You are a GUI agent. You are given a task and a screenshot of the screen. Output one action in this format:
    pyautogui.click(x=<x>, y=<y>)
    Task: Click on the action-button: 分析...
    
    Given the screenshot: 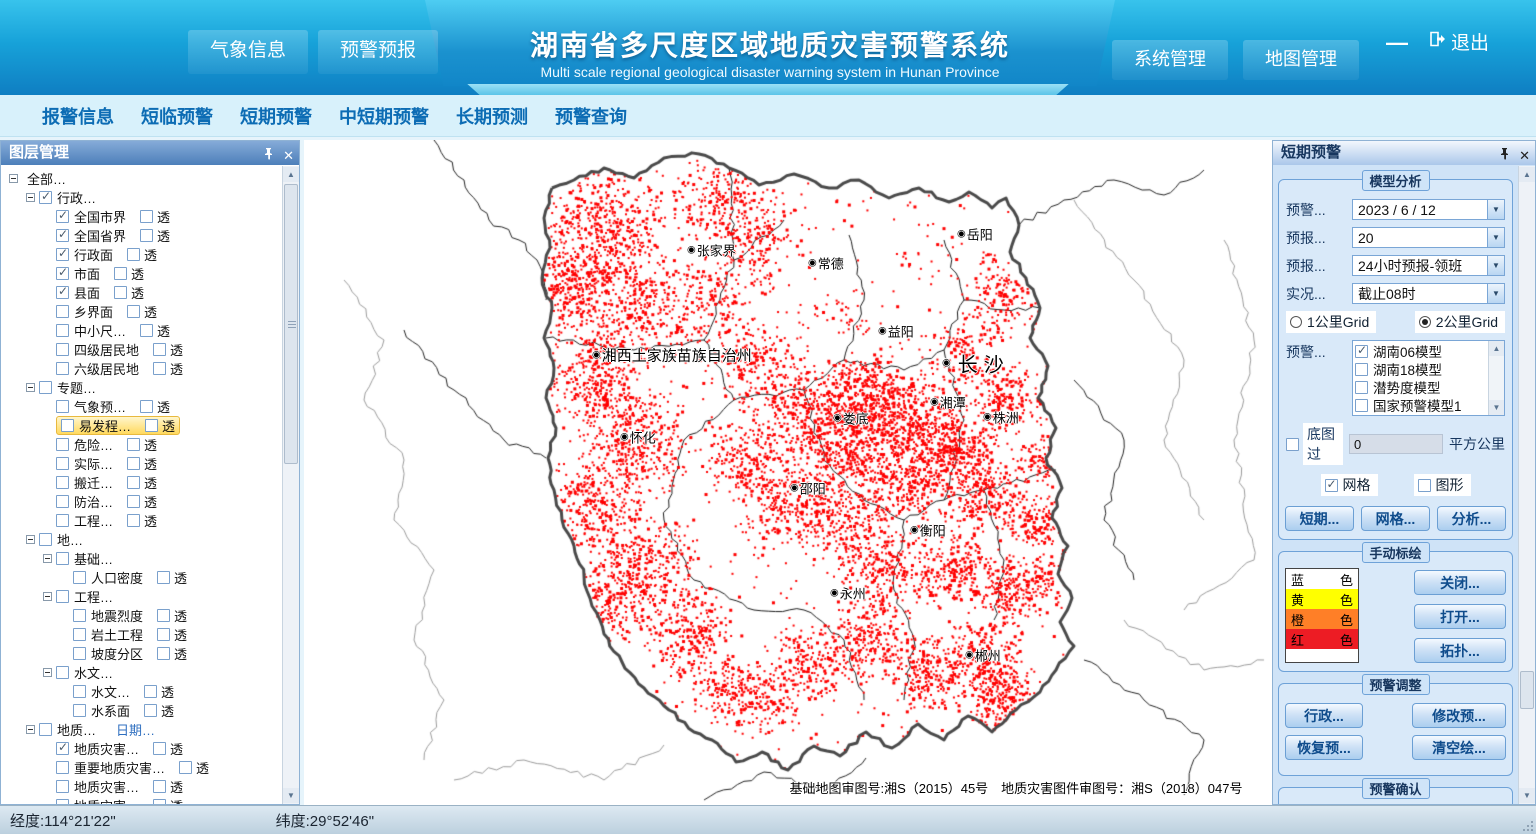 What is the action you would take?
    pyautogui.click(x=1471, y=518)
    